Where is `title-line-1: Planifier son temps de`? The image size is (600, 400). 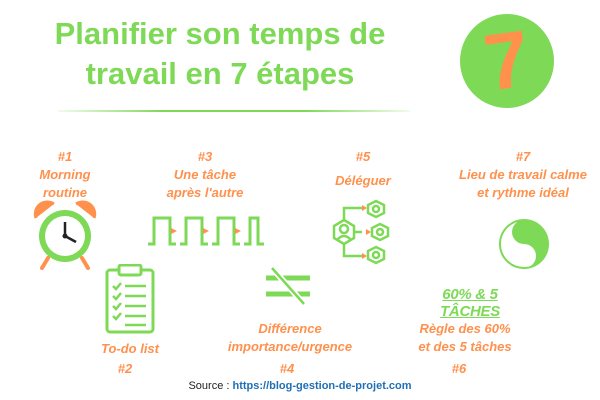 title-line-1: Planifier son temps de is located at coordinates (220, 33).